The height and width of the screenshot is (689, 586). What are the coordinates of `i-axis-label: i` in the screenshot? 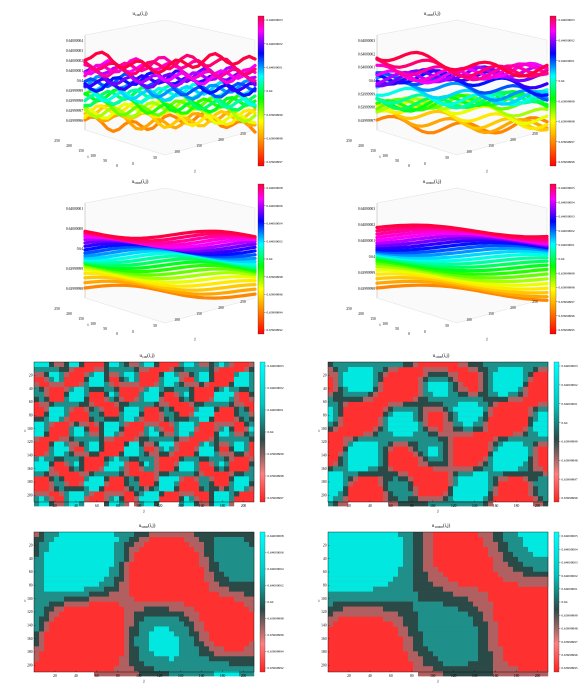 It's located at (88, 324).